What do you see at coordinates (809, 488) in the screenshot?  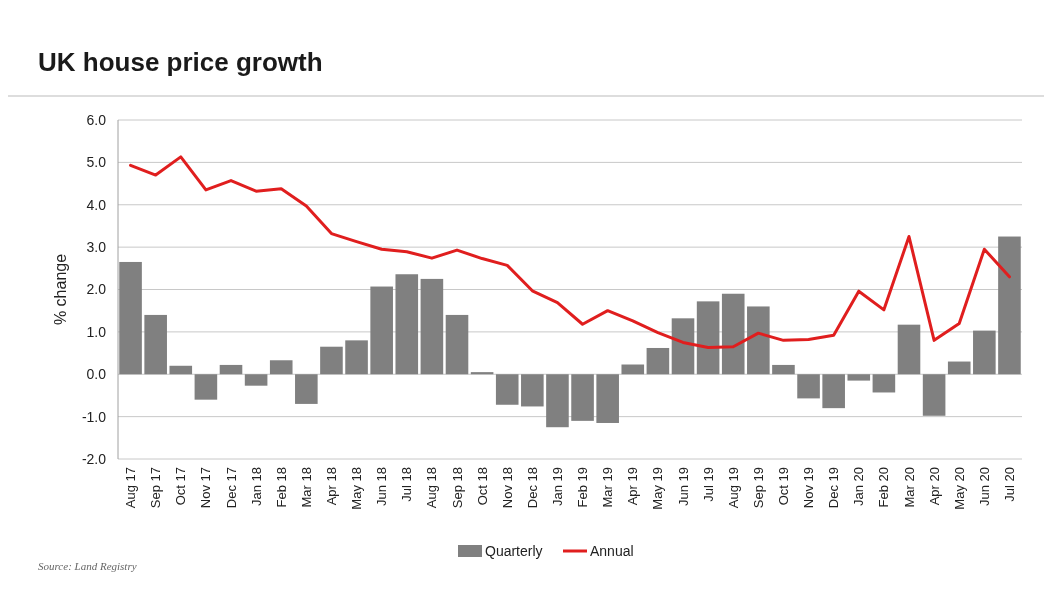 I see `x-tick-label: Nov 19` at bounding box center [809, 488].